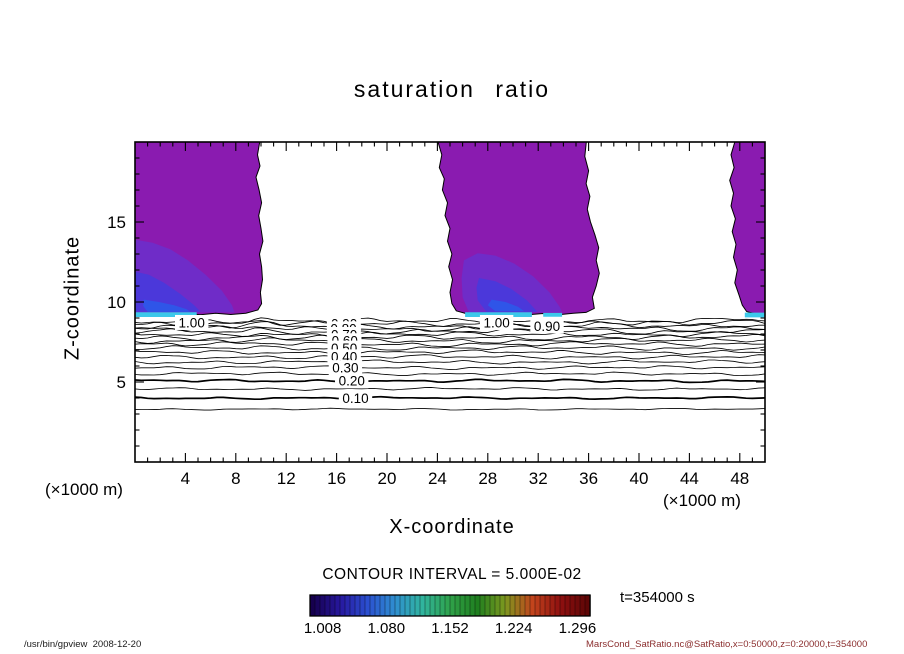  Describe the element at coordinates (657, 597) in the screenshot. I see `time-label: t=354000 s` at that location.